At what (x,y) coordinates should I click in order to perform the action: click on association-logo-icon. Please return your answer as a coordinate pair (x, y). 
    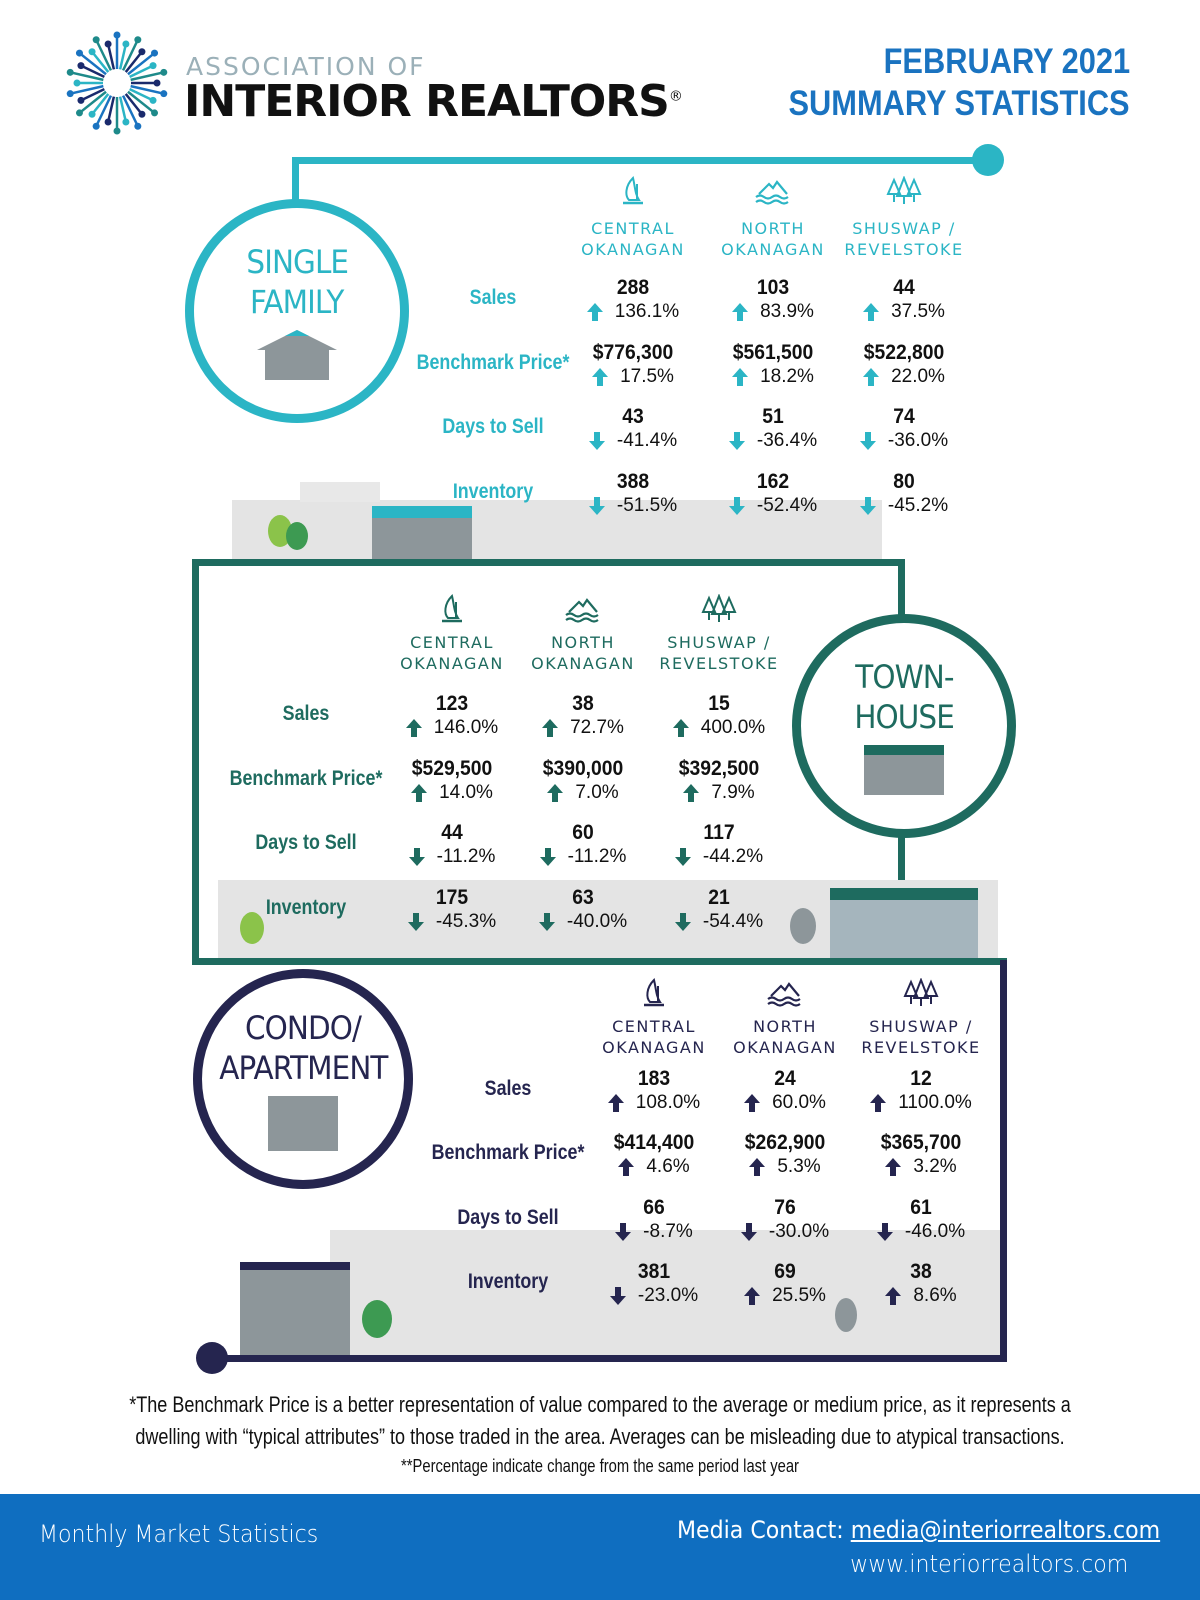
    Looking at the image, I should click on (117, 83).